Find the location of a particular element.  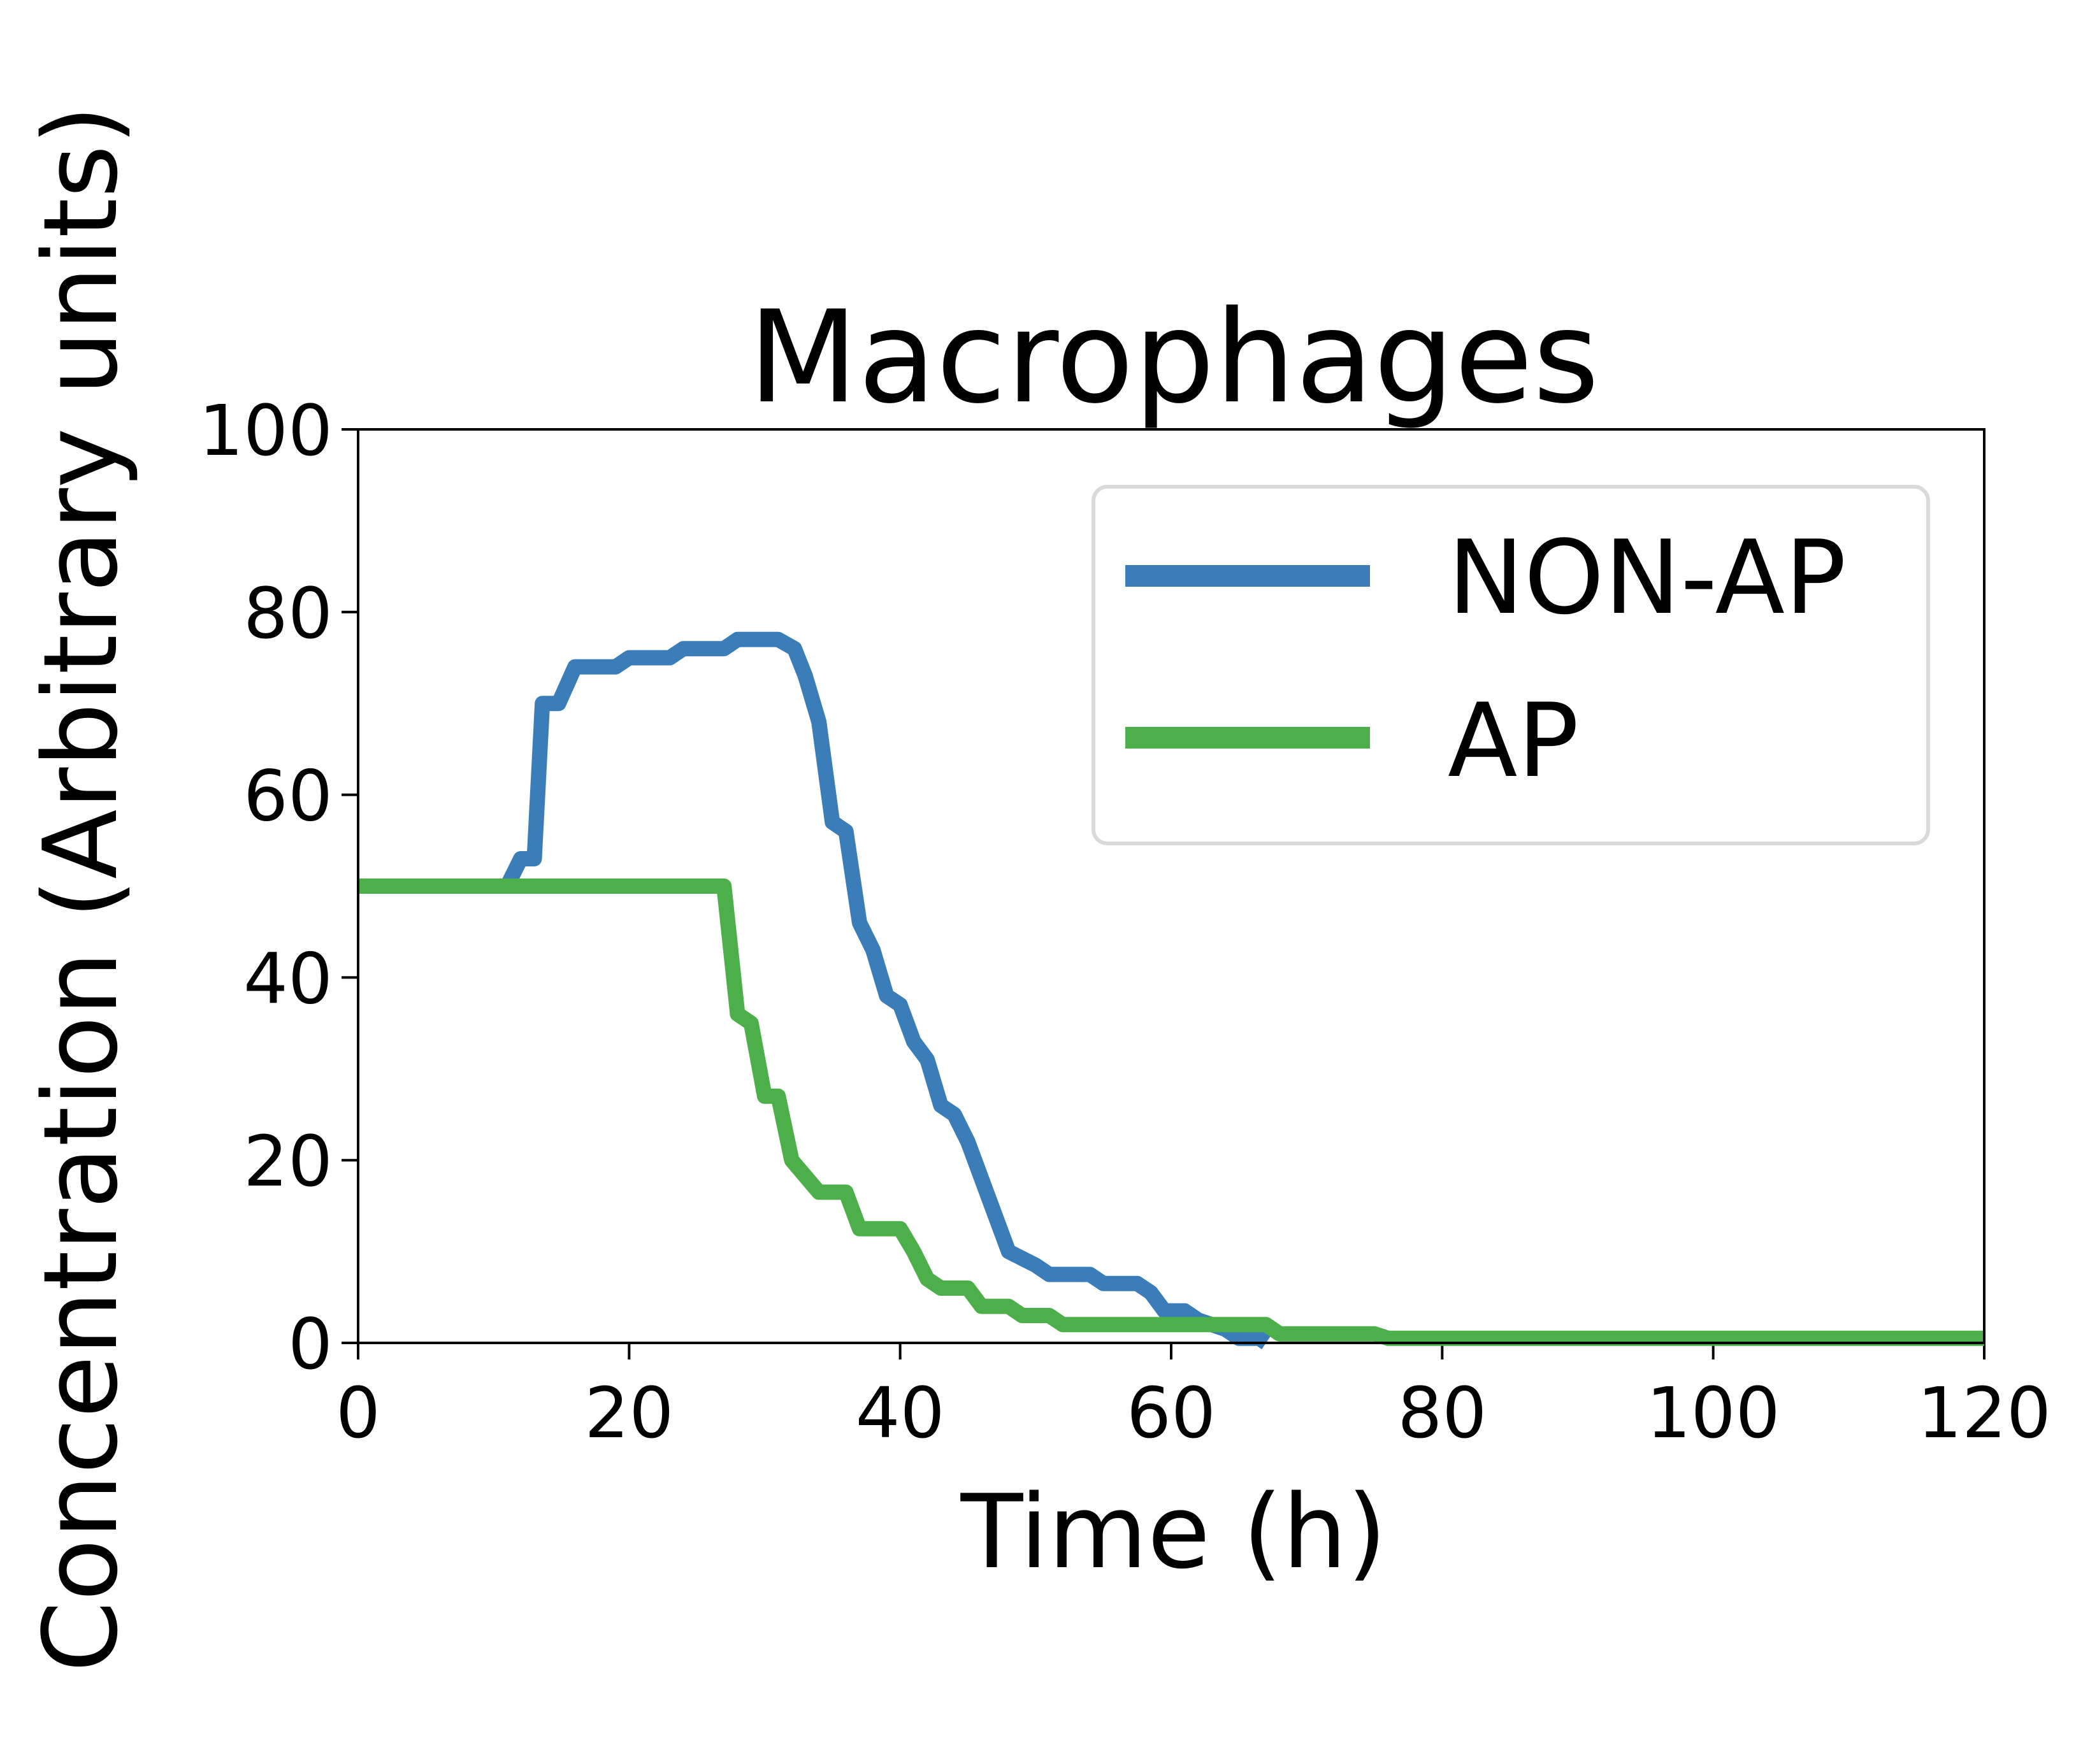

x-axis-title: Time (h) is located at coordinates (1173, 1531).